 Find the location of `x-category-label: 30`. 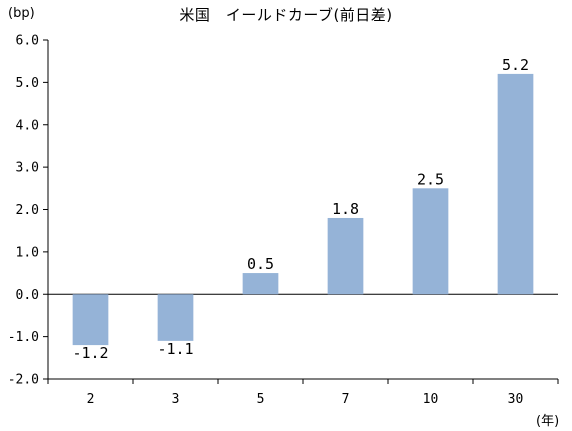

x-category-label: 30 is located at coordinates (516, 399).